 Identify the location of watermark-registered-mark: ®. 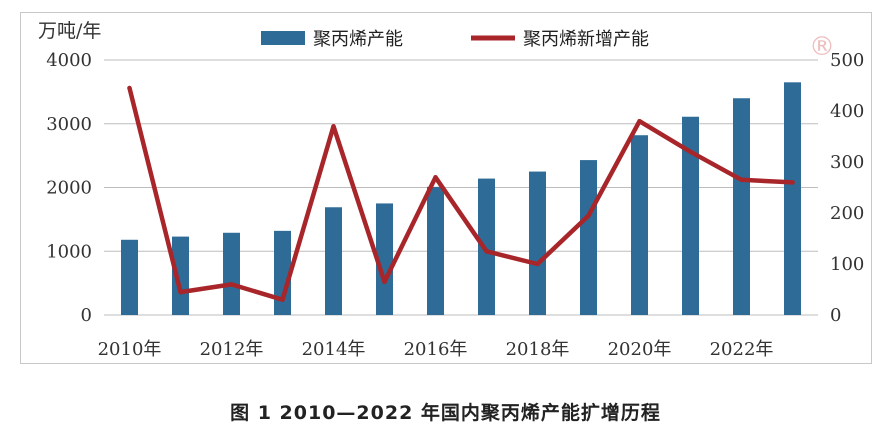
(822, 47).